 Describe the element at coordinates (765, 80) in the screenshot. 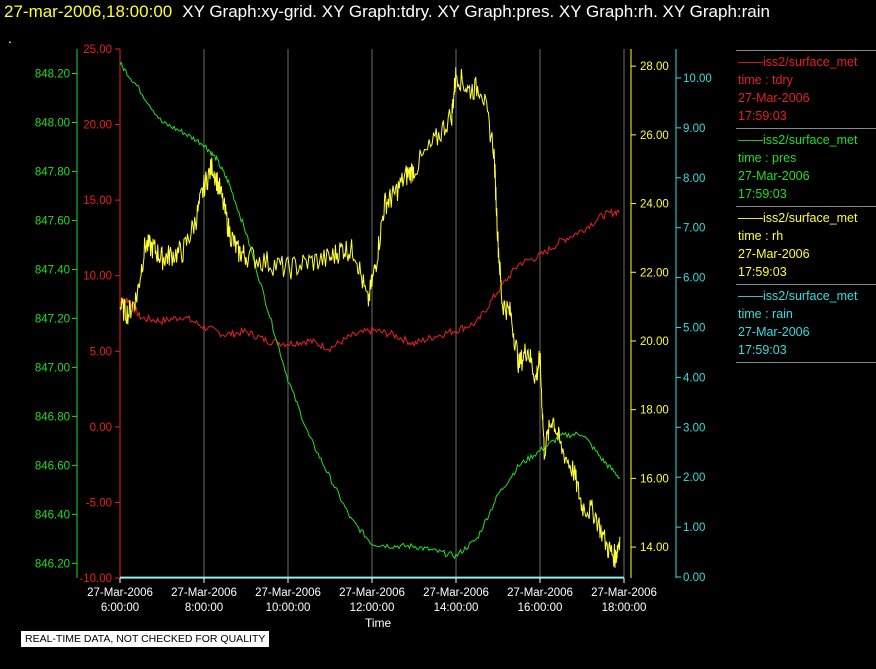

I see `legend-field: time : tdry` at that location.